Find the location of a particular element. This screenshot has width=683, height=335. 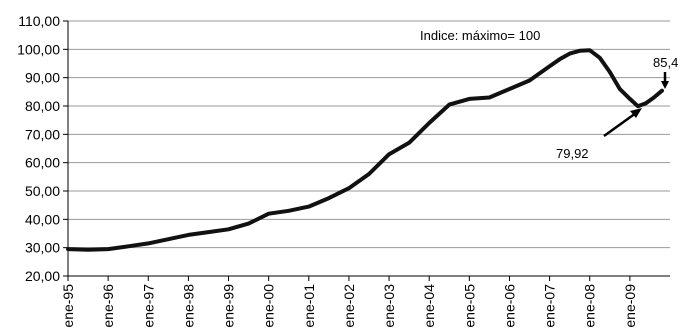

arrowhead-last-value is located at coordinates (665, 85).